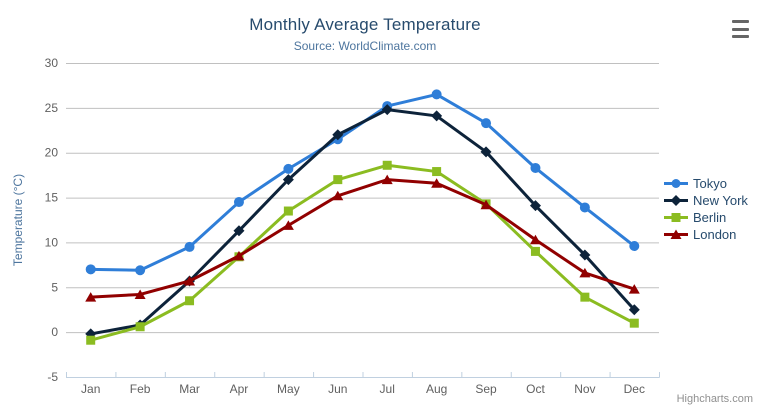  Describe the element at coordinates (387, 389) in the screenshot. I see `x-axis-label: Jul` at that location.